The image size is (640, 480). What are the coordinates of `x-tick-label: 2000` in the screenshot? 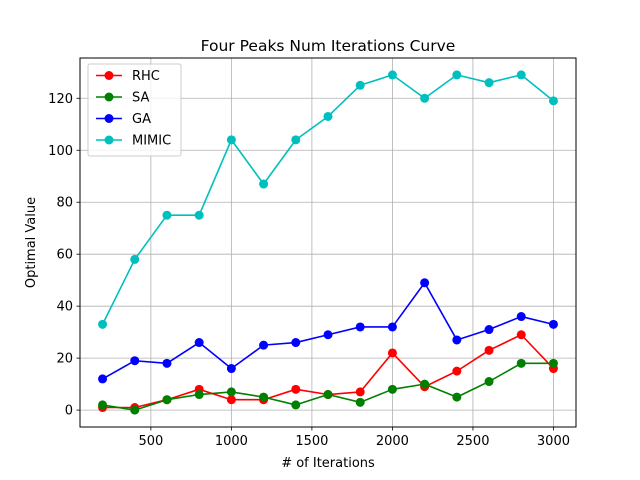 It's located at (392, 441).